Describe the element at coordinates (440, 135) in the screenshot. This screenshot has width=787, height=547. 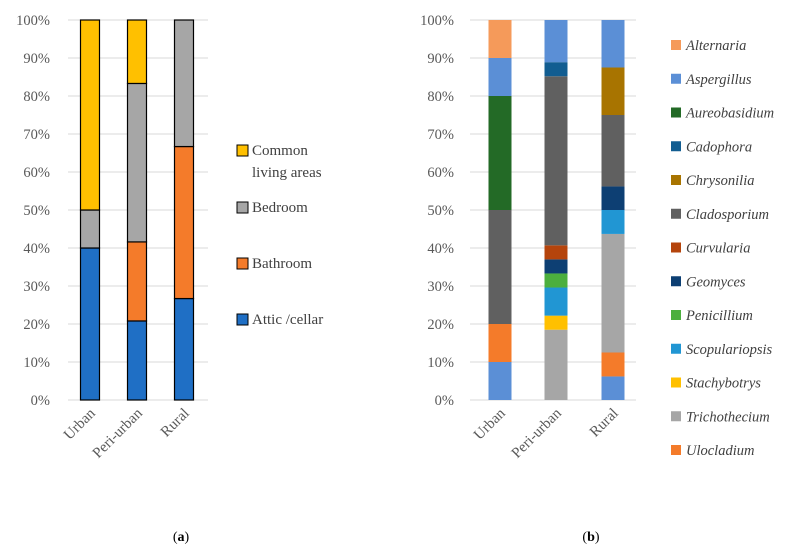
I see `y-tick-label-b: 70%` at that location.